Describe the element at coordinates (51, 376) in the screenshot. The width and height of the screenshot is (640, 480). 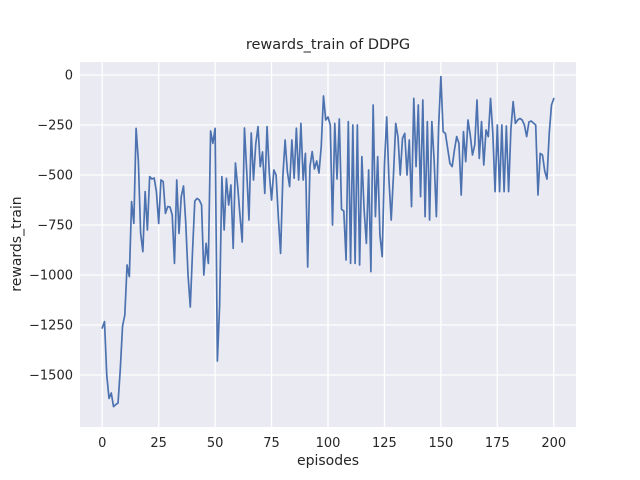
I see `y-tick-label: −1500` at that location.